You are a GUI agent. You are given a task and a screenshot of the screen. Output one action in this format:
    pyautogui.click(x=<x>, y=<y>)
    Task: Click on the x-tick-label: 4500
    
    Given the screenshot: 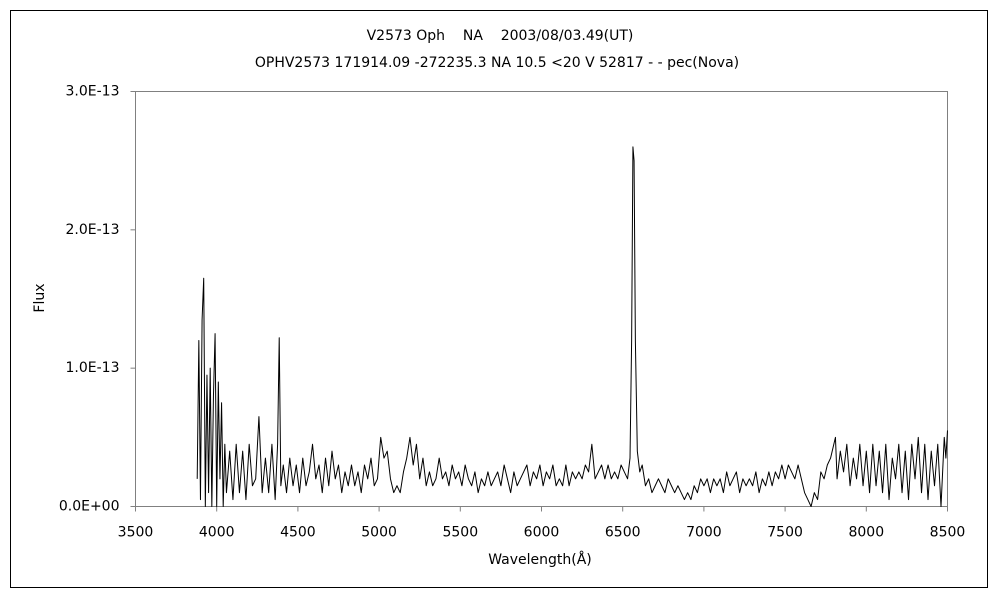 What is the action you would take?
    pyautogui.click(x=298, y=533)
    